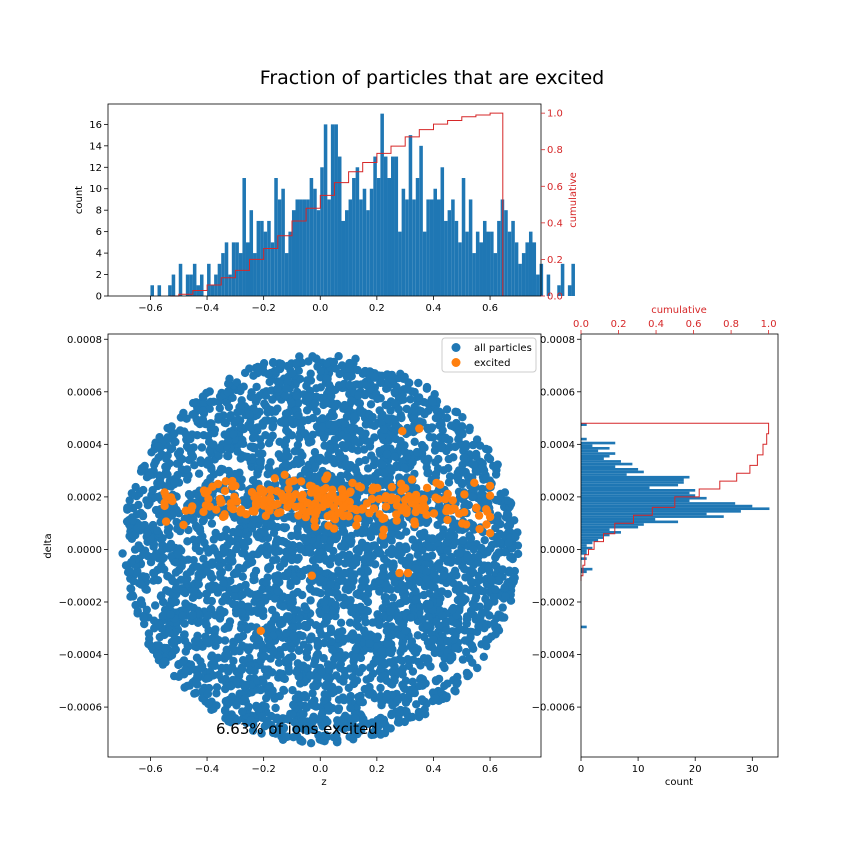 The image size is (864, 864). Describe the element at coordinates (264, 769) in the screenshot. I see `main-x-tick-label: −0.2` at that location.